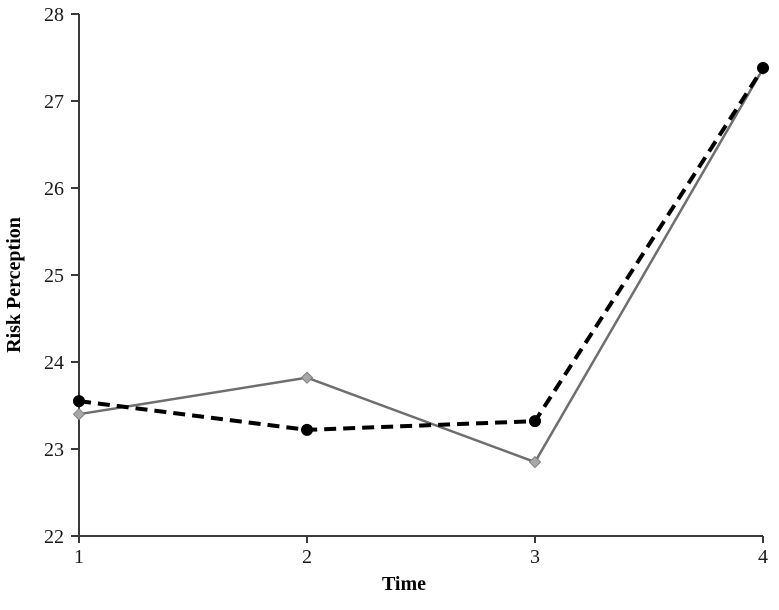  Describe the element at coordinates (54, 15) in the screenshot. I see `y-tick-label: 28` at that location.